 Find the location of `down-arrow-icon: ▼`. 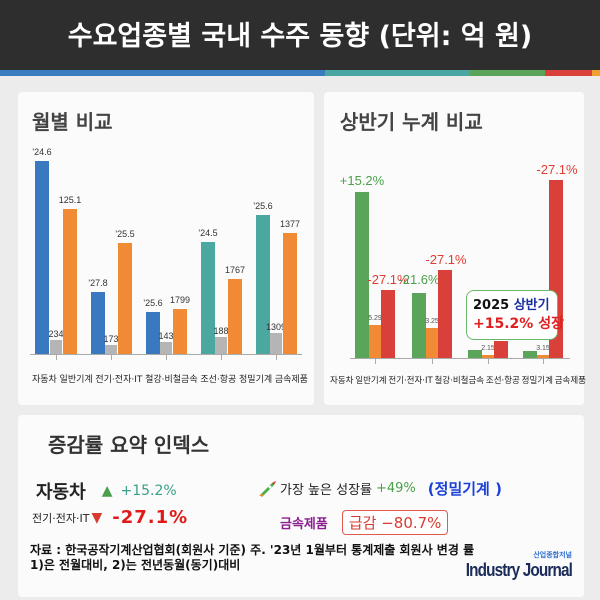

down-arrow-icon: ▼ is located at coordinates (97, 517).